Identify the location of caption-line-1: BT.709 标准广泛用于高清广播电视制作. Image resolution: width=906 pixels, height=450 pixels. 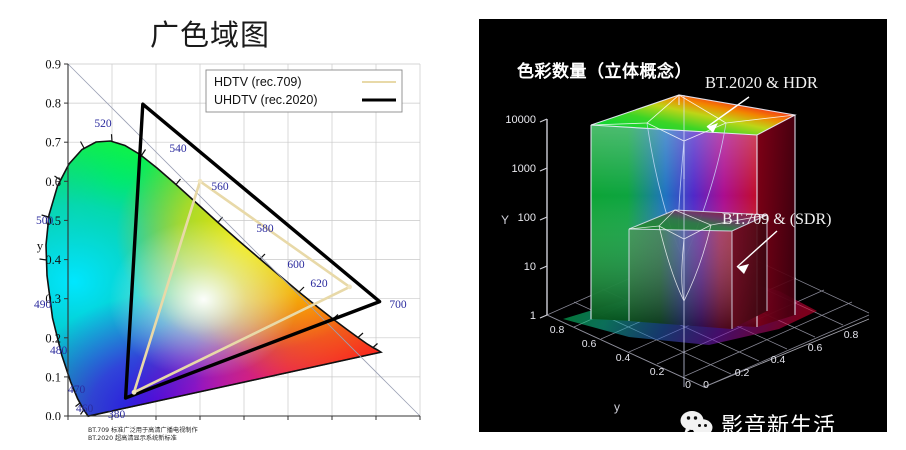
(143, 430).